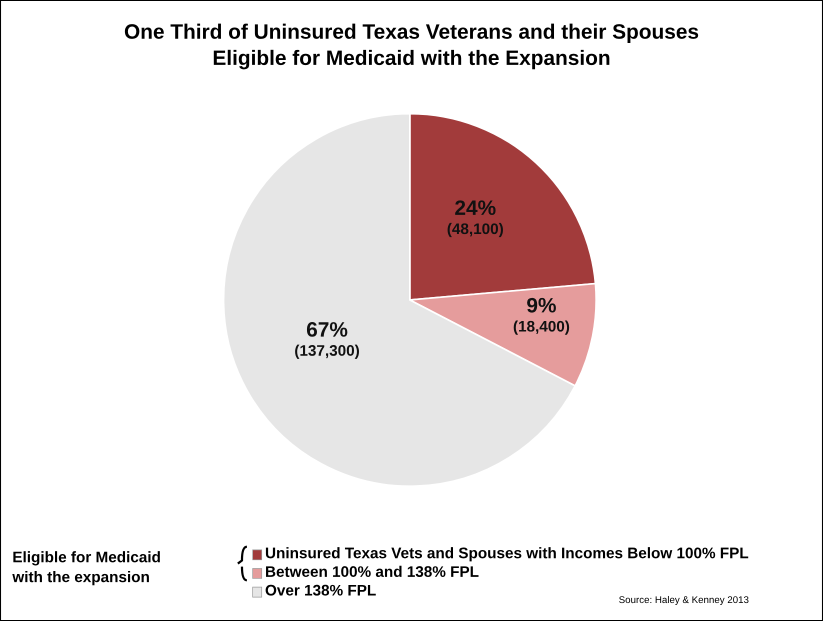  What do you see at coordinates (321, 590) in the screenshot?
I see `legend-label: Over 138% FPL` at bounding box center [321, 590].